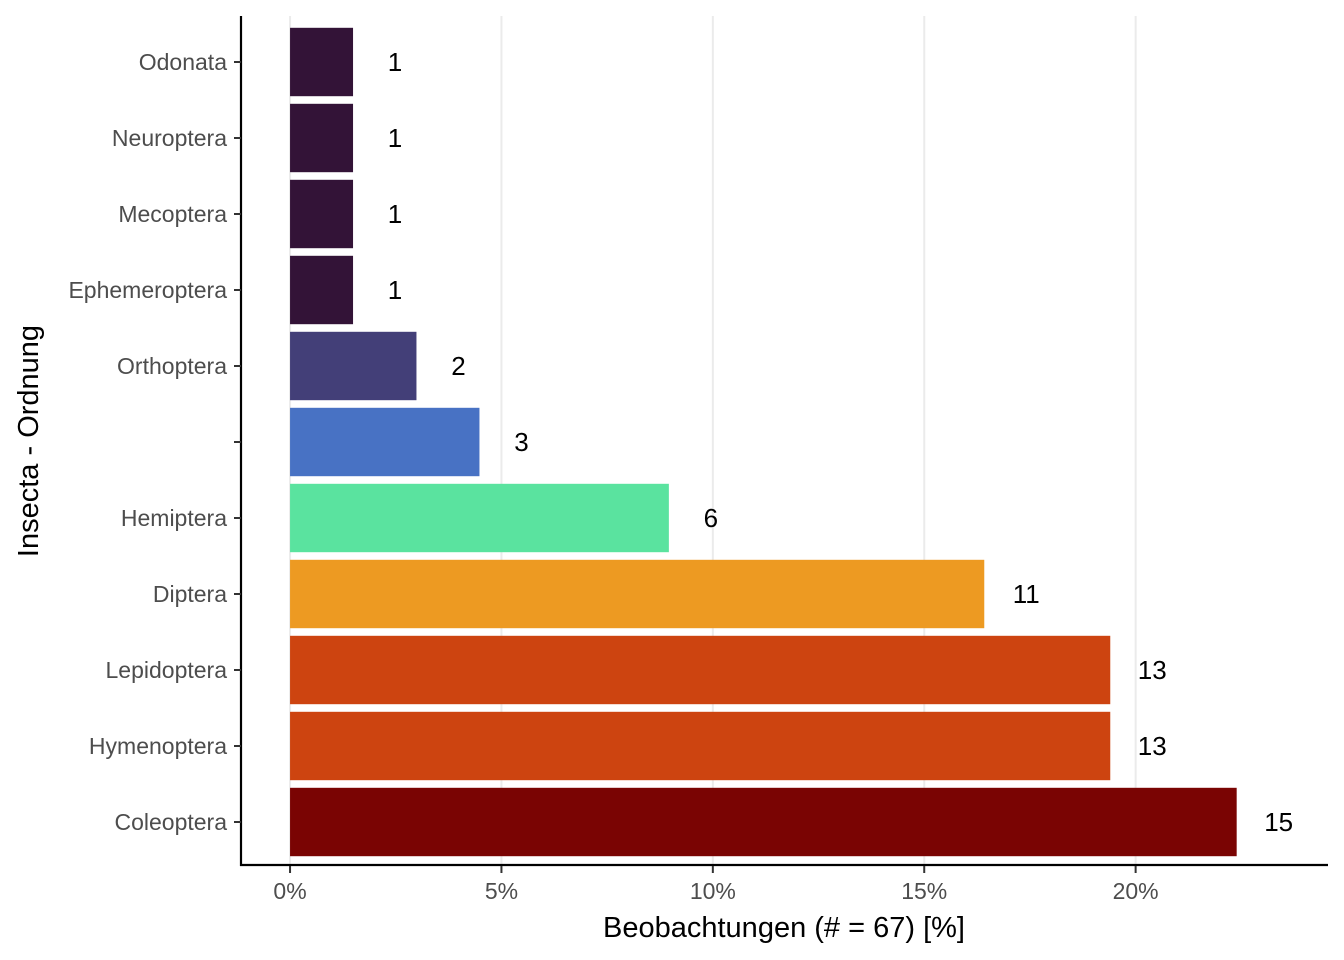 Image resolution: width=1344 pixels, height=960 pixels. I want to click on y-tick-label: Diptera, so click(190, 594).